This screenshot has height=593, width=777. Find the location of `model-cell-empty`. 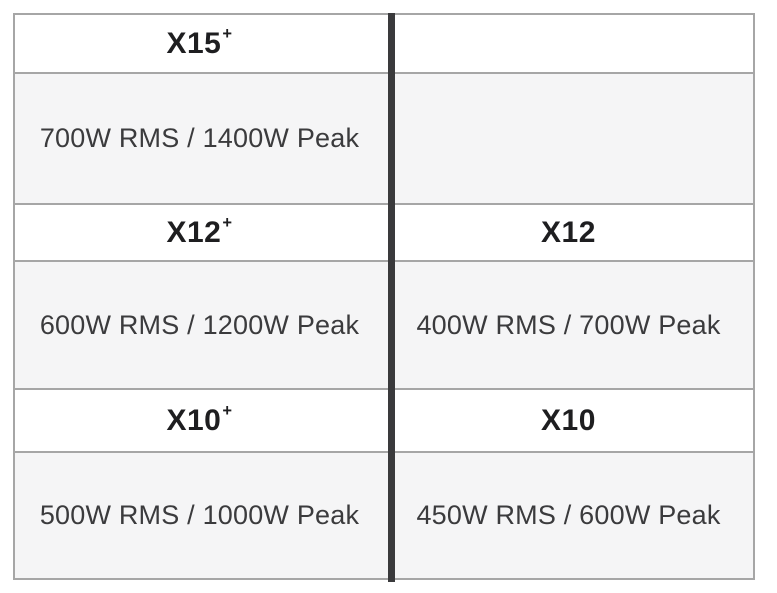

model-cell-empty is located at coordinates (568, 44).